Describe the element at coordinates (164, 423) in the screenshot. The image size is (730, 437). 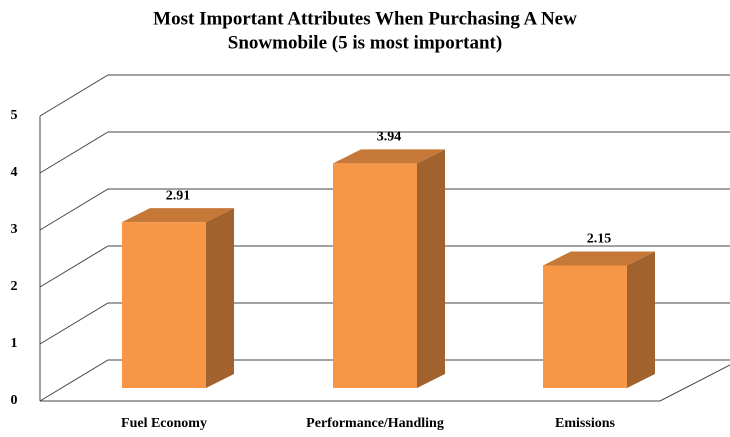
I see `x-tick-label: Fuel Economy` at that location.